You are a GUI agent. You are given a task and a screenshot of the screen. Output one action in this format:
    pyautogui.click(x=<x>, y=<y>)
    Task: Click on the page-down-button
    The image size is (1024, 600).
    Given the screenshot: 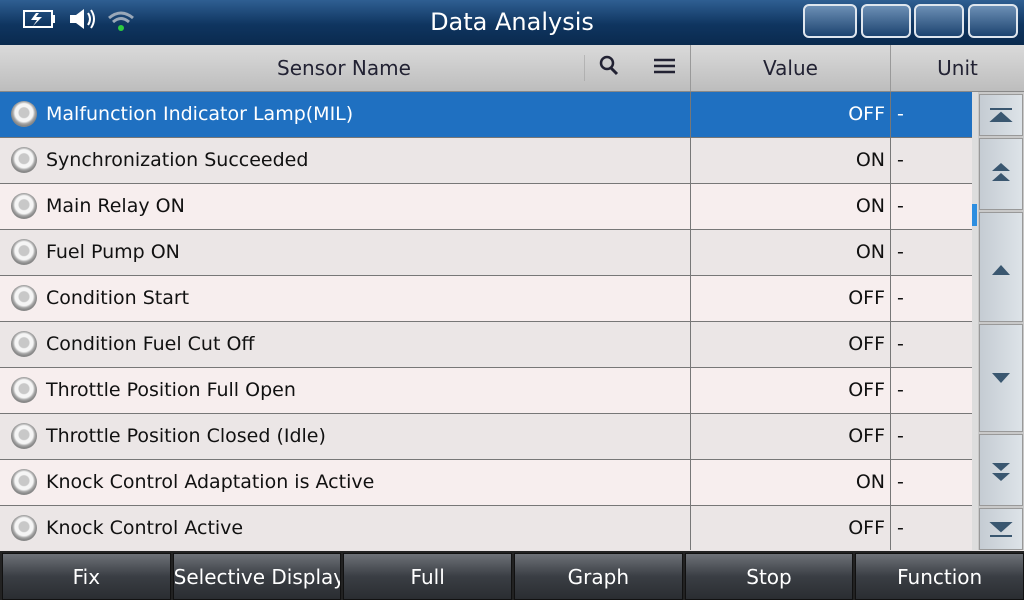 What is the action you would take?
    pyautogui.click(x=1001, y=470)
    